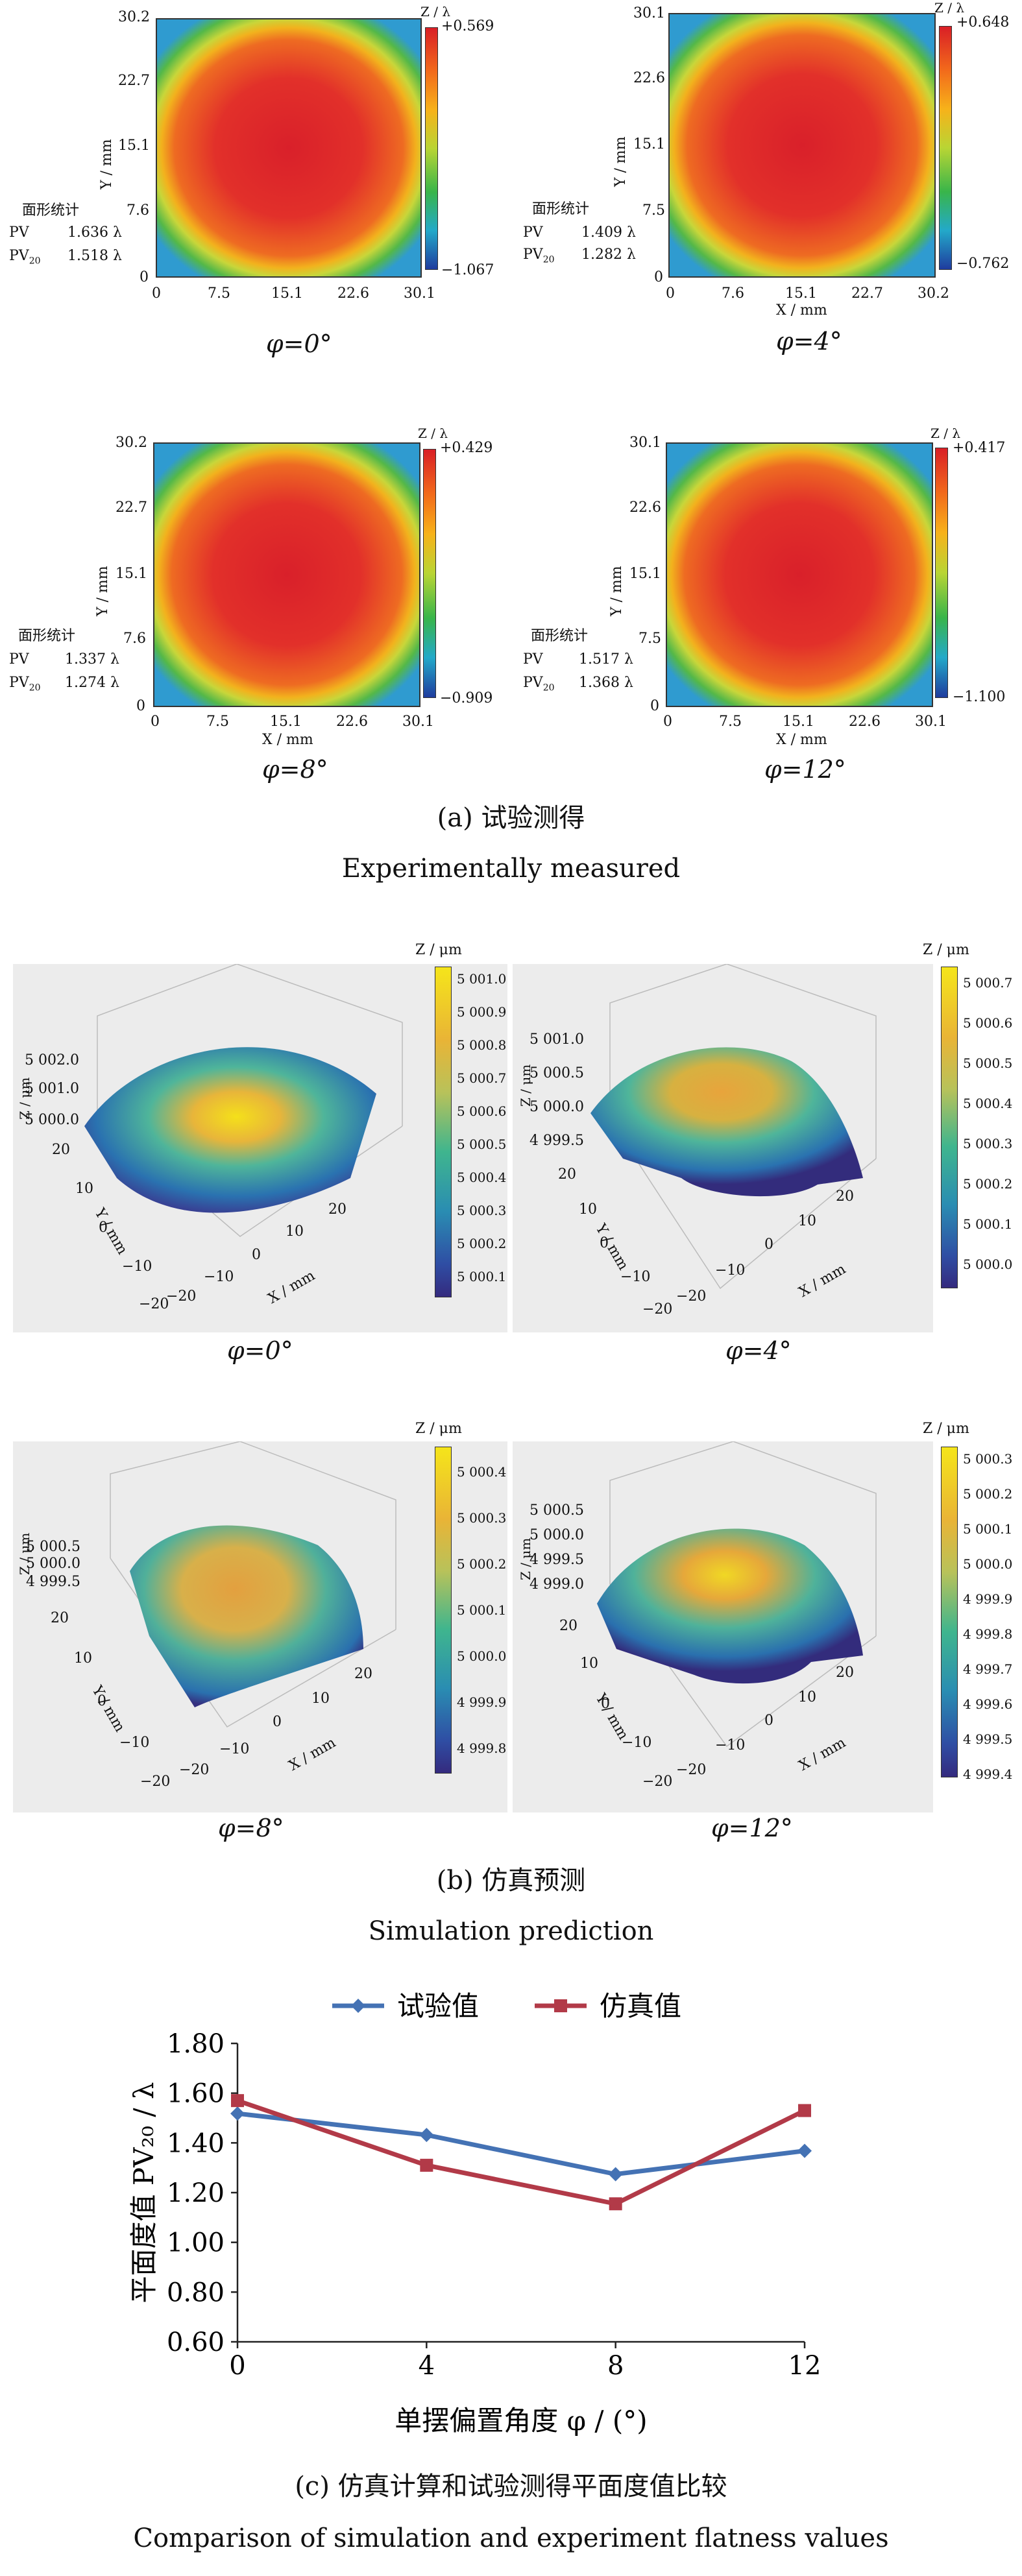 The height and width of the screenshot is (2576, 1022). What do you see at coordinates (799, 574) in the screenshot?
I see `heatmap-phi12` at bounding box center [799, 574].